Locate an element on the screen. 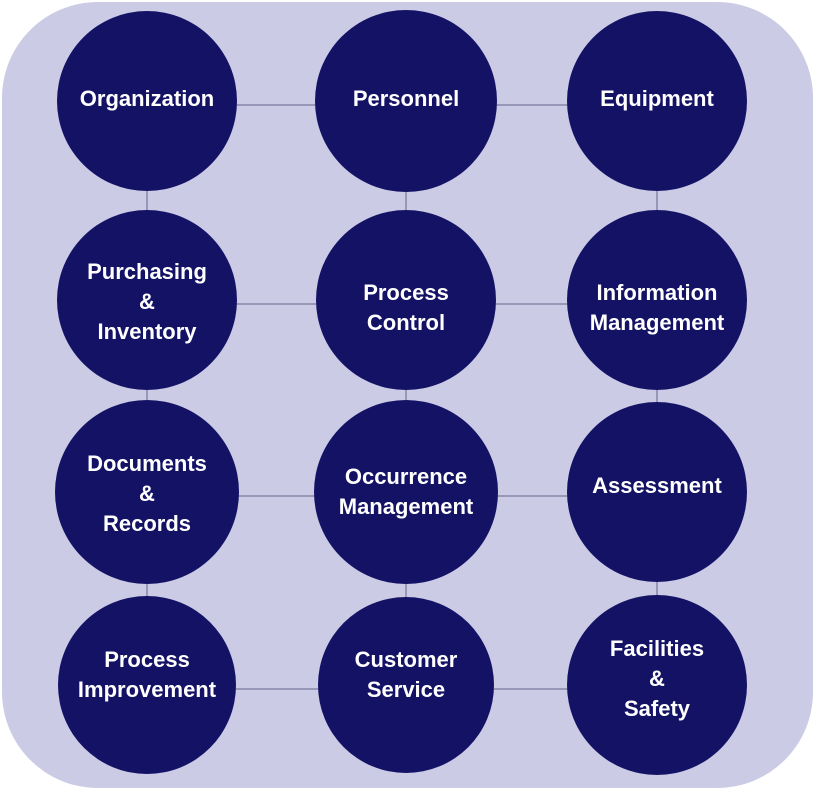 This screenshot has width=815, height=790. node-label-line: Personnel is located at coordinates (406, 98).